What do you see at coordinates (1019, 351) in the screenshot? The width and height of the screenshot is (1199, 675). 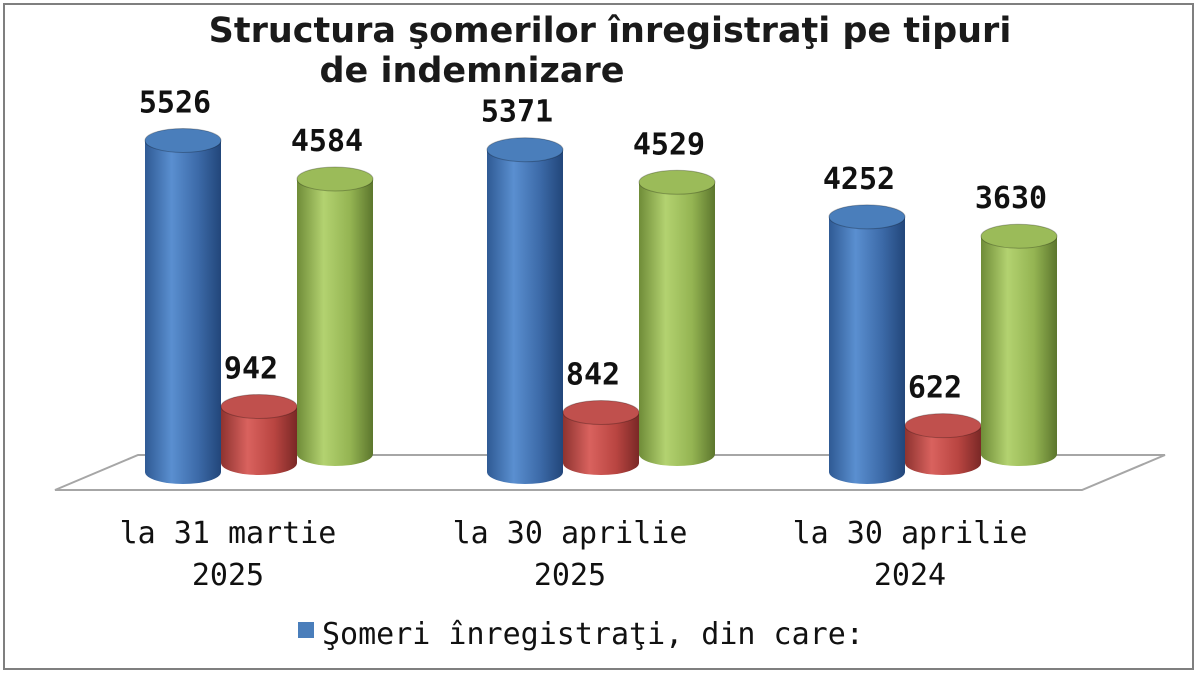 I see `bar-s3-c3-body` at bounding box center [1019, 351].